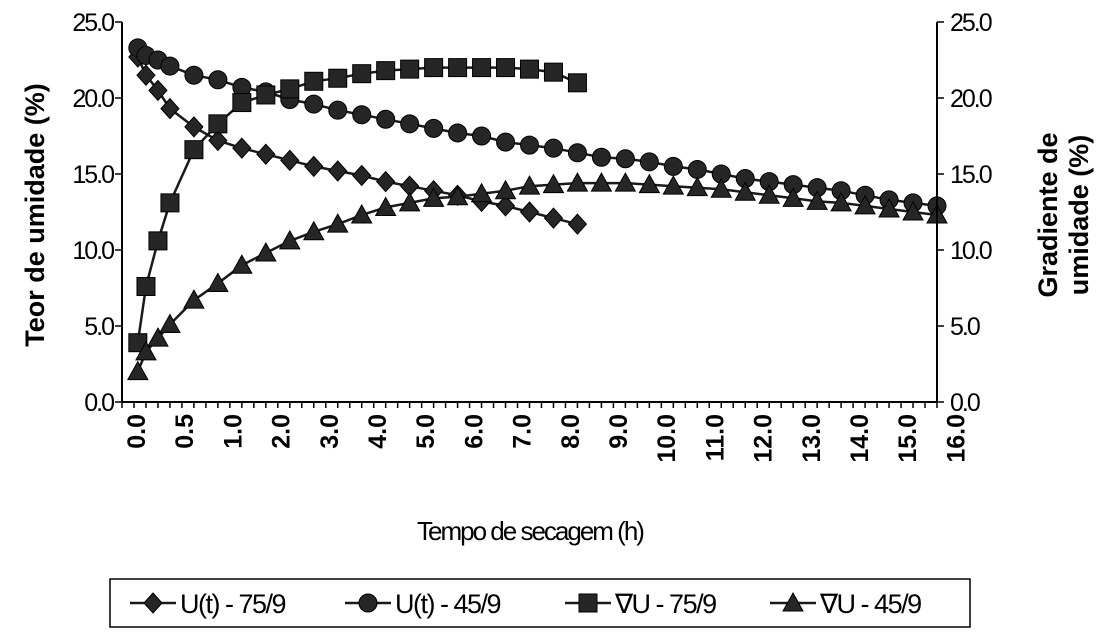  I want to click on x-tick-label: 4.0, so click(378, 431).